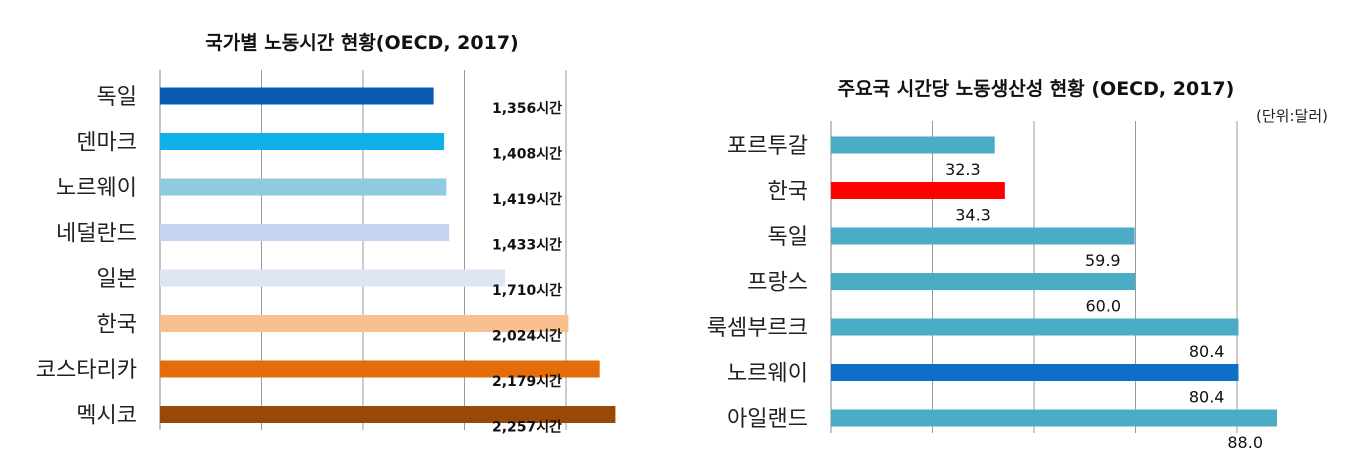 This screenshot has width=1366, height=472. What do you see at coordinates (527, 290) in the screenshot?
I see `chart1-value-label: 1,710시간` at bounding box center [527, 290].